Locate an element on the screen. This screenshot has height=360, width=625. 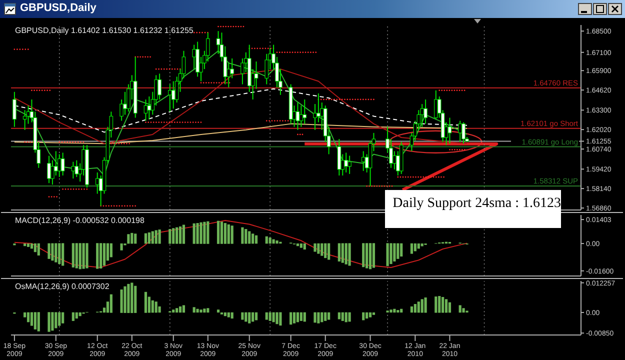
chart-subtitle: GBPUSD,Daily 1.61402 1.61530 1.61232 1.61255 is located at coordinates (104, 30).